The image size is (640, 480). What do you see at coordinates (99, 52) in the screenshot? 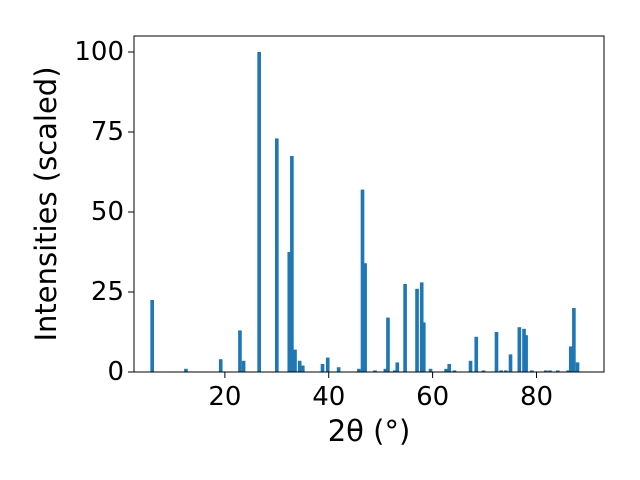
I see `y-tick-label: 100` at bounding box center [99, 52].